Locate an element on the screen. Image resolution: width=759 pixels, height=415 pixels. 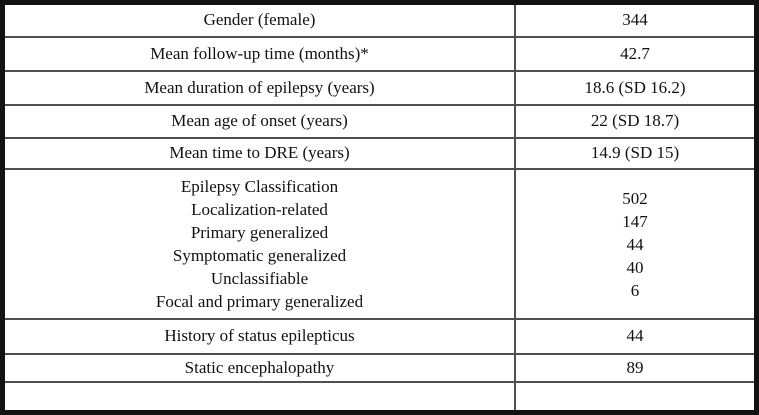
row-value-cell: 18.6 (SD 16.2) is located at coordinates (635, 88).